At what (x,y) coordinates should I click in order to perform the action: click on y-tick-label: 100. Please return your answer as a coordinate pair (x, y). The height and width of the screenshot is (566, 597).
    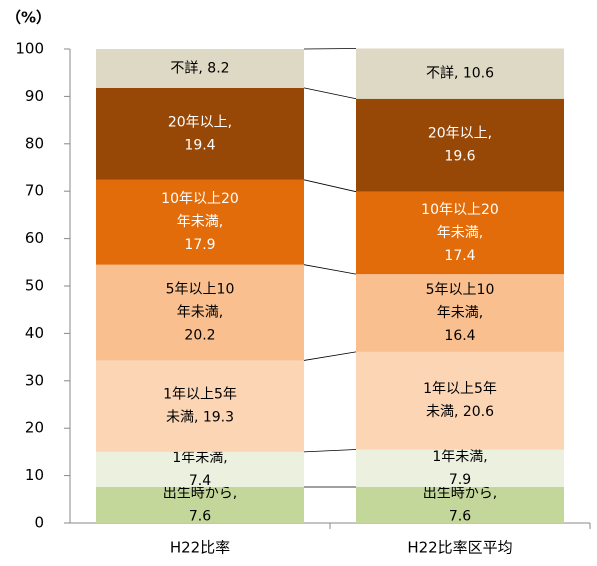
    Looking at the image, I should click on (29, 49).